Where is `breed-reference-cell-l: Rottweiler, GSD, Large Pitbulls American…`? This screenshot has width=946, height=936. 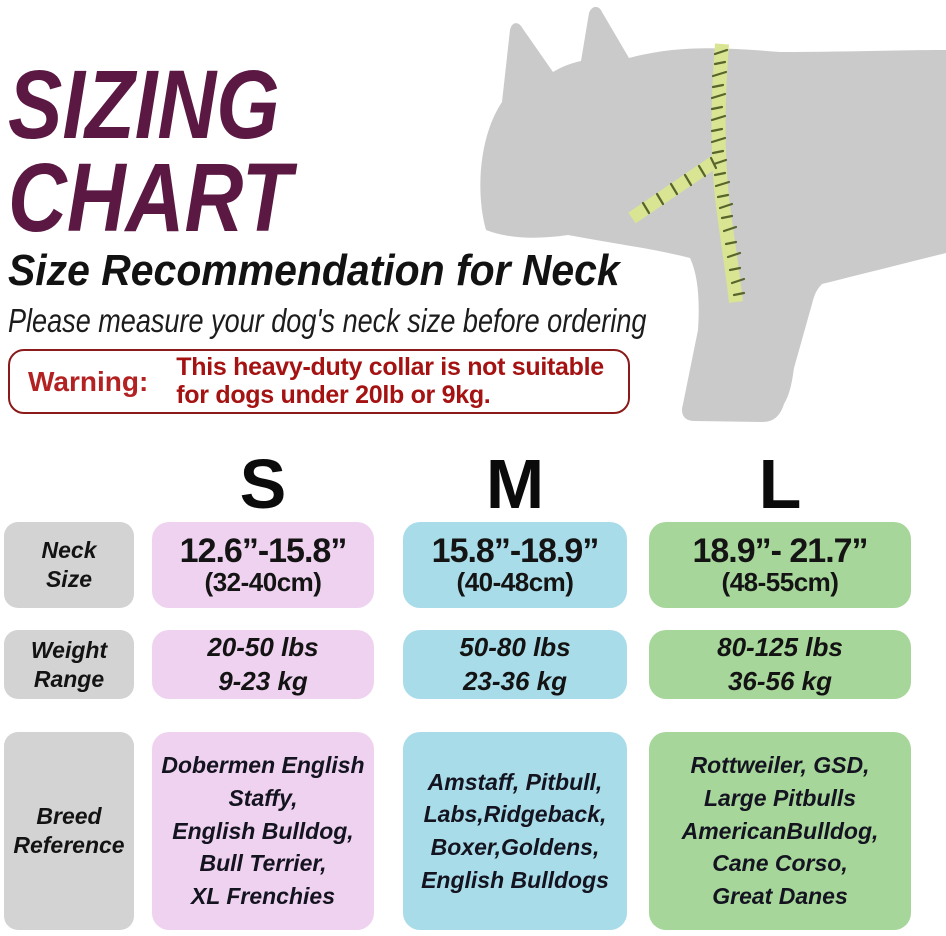 breed-reference-cell-l: Rottweiler, GSD, Large Pitbulls American… is located at coordinates (780, 831).